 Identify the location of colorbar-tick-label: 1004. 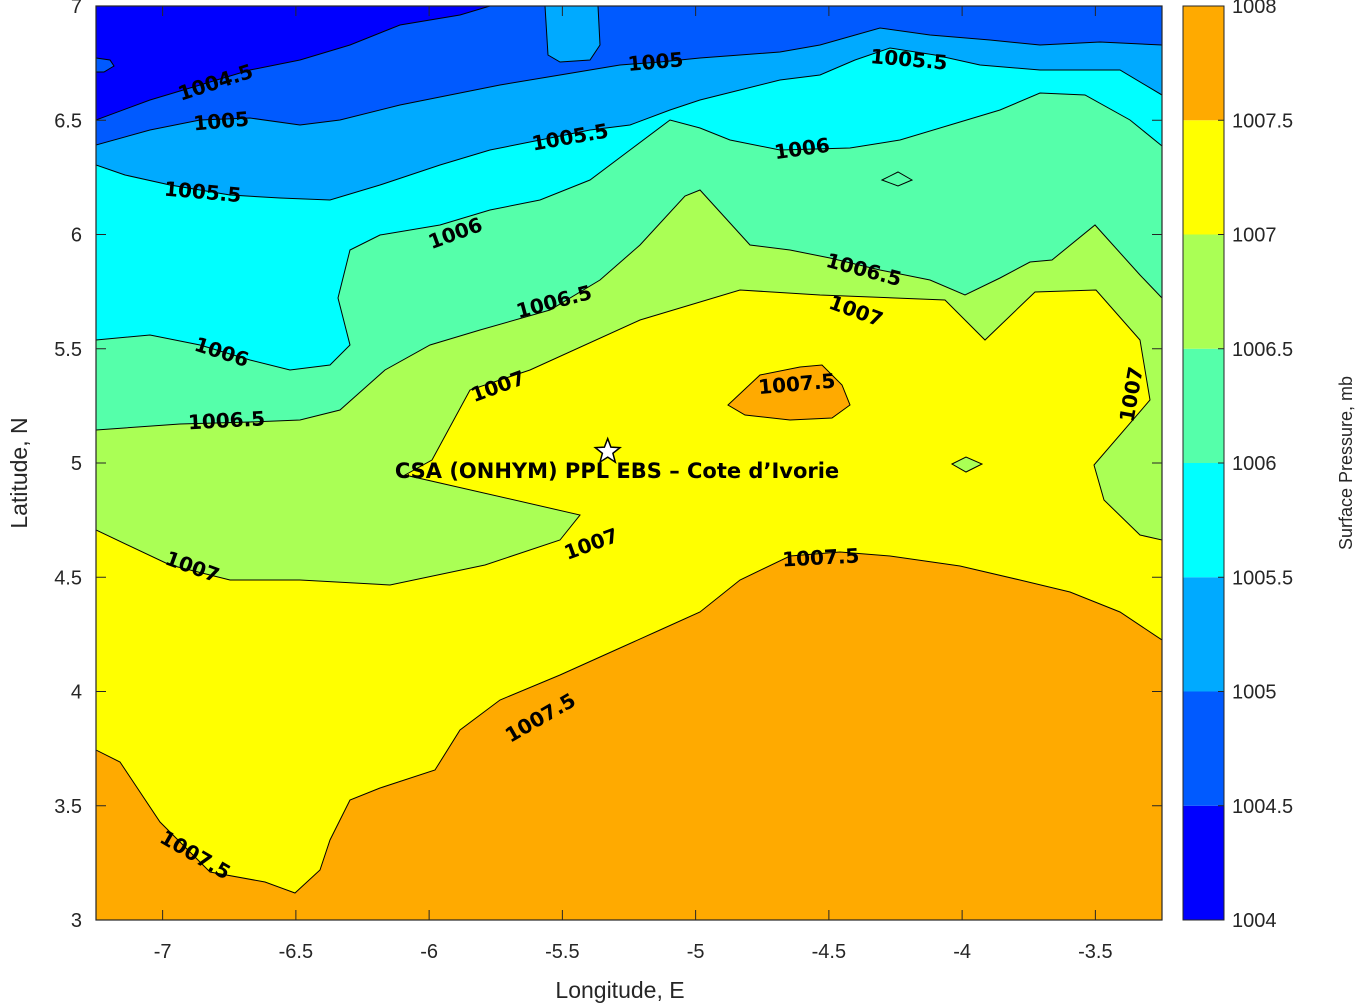
(1254, 921).